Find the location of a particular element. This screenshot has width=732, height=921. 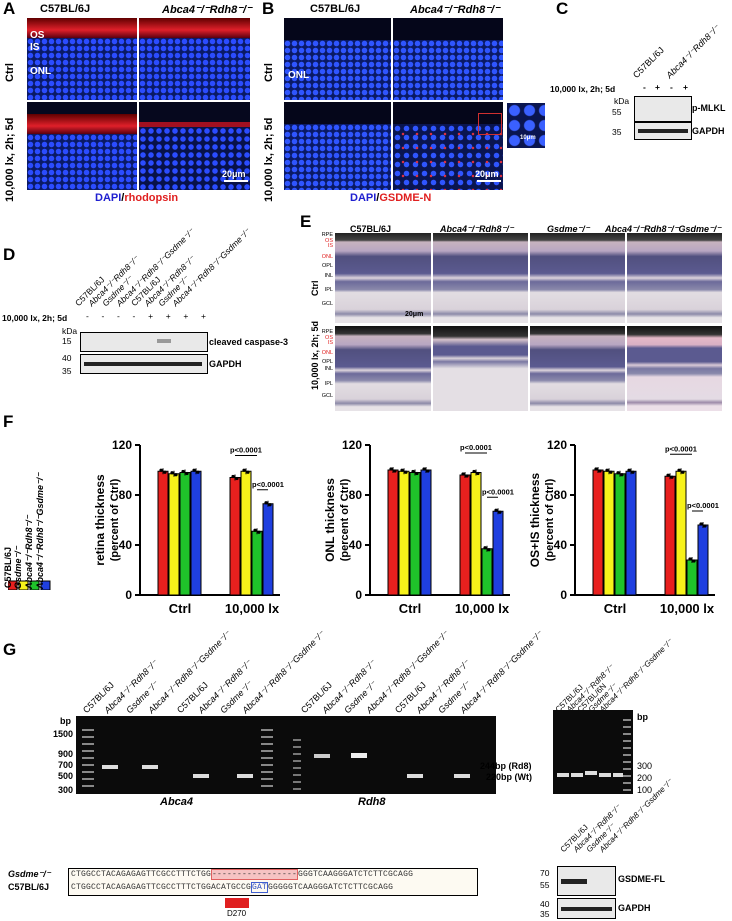

panel-label-d: D is located at coordinates (9, 254).